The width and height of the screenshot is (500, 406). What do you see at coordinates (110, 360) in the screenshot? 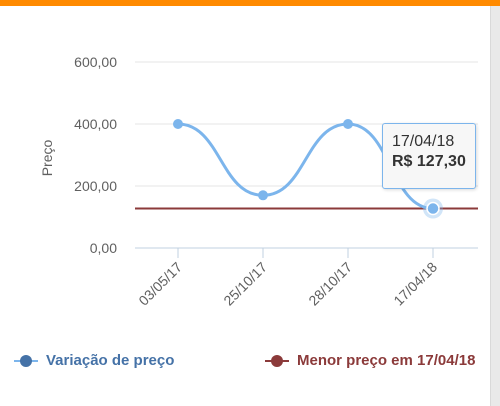
I see `legend-label: Variação de preço` at bounding box center [110, 360].